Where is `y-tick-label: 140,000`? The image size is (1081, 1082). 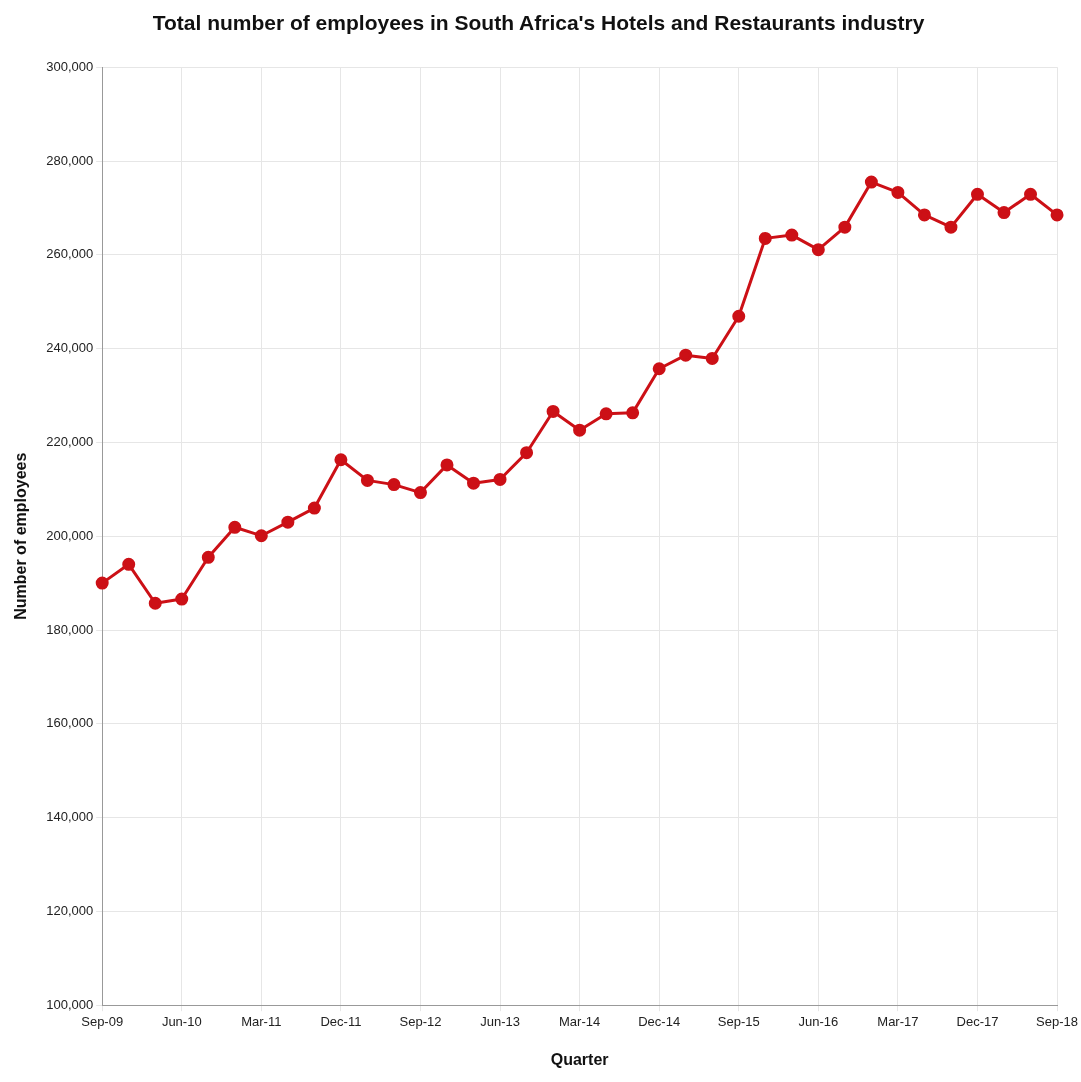 y-tick-label: 140,000 is located at coordinates (70, 817).